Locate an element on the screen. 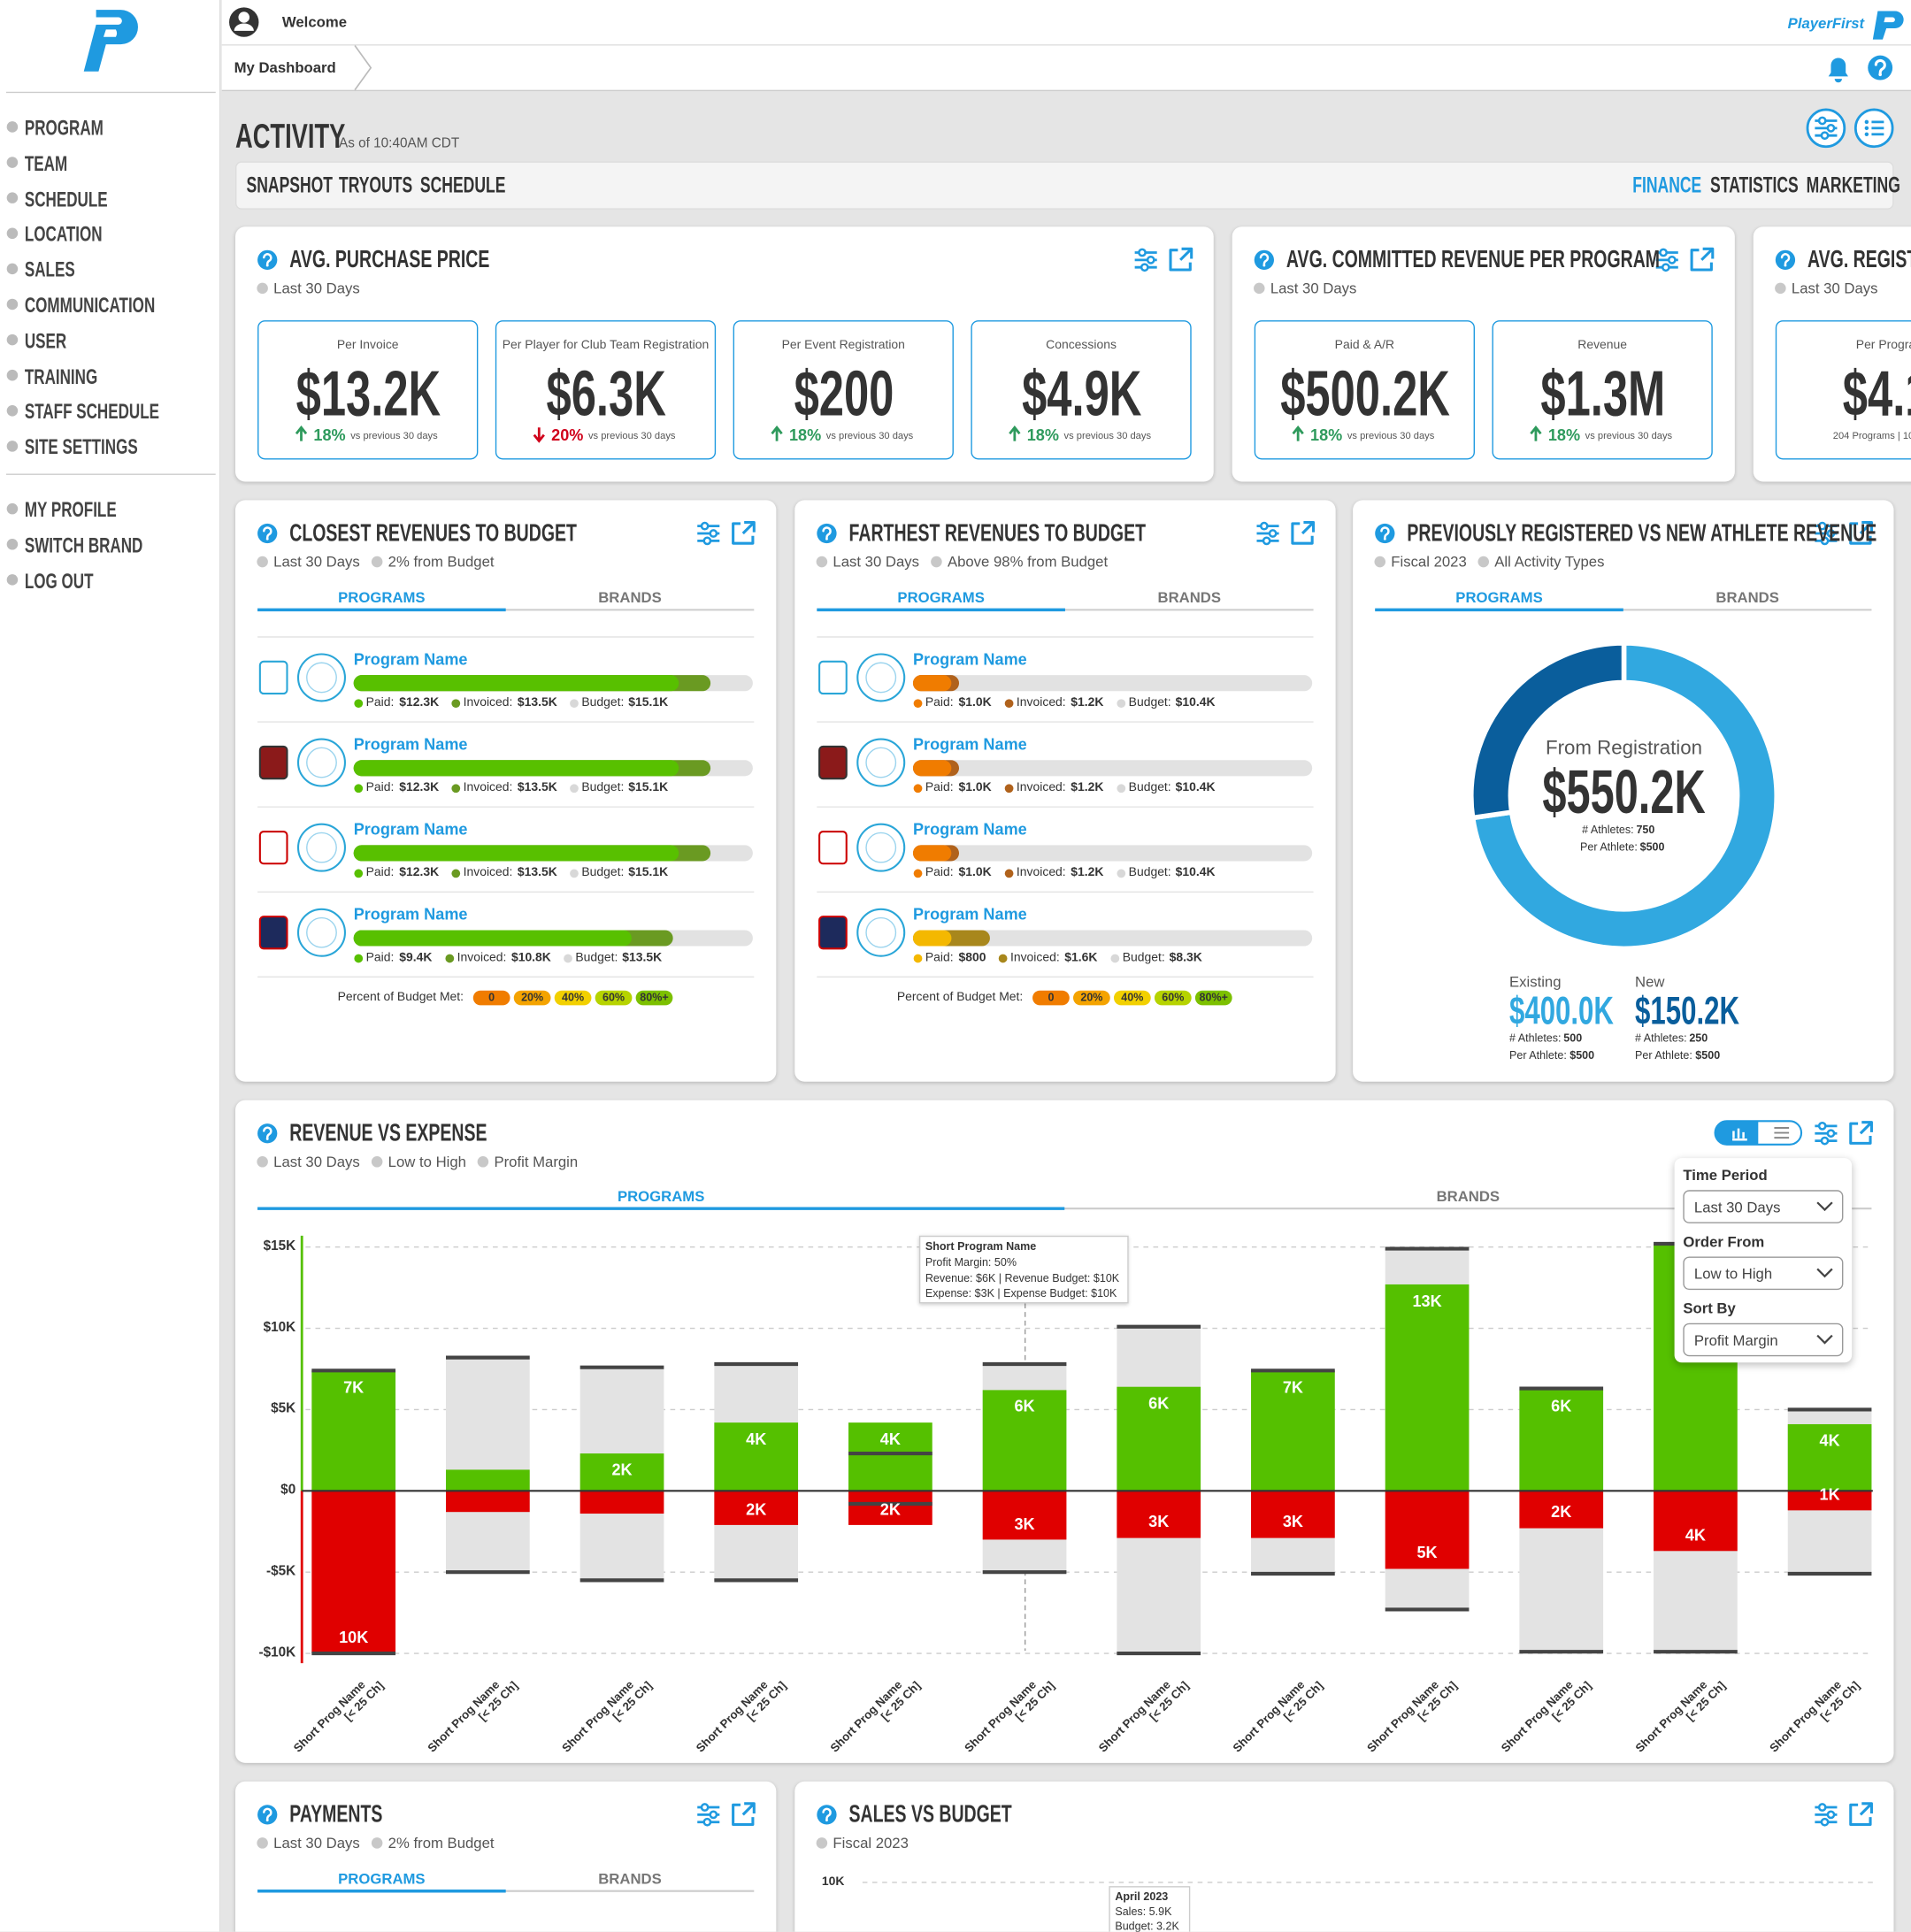  league-logo-inner is located at coordinates (881, 762).